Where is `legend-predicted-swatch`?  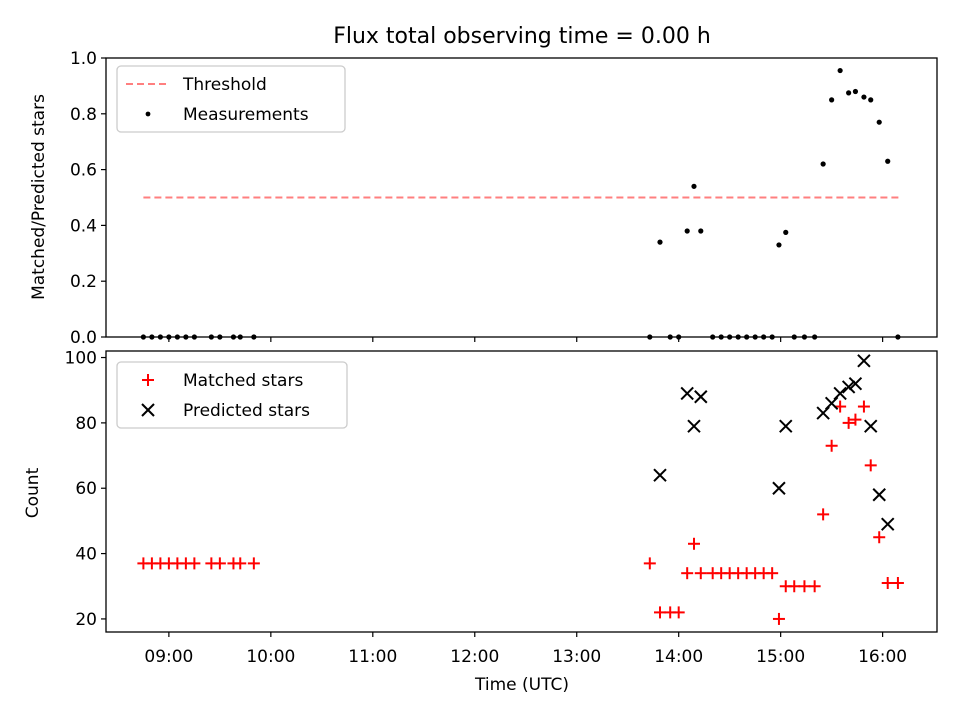
legend-predicted-swatch is located at coordinates (148, 410).